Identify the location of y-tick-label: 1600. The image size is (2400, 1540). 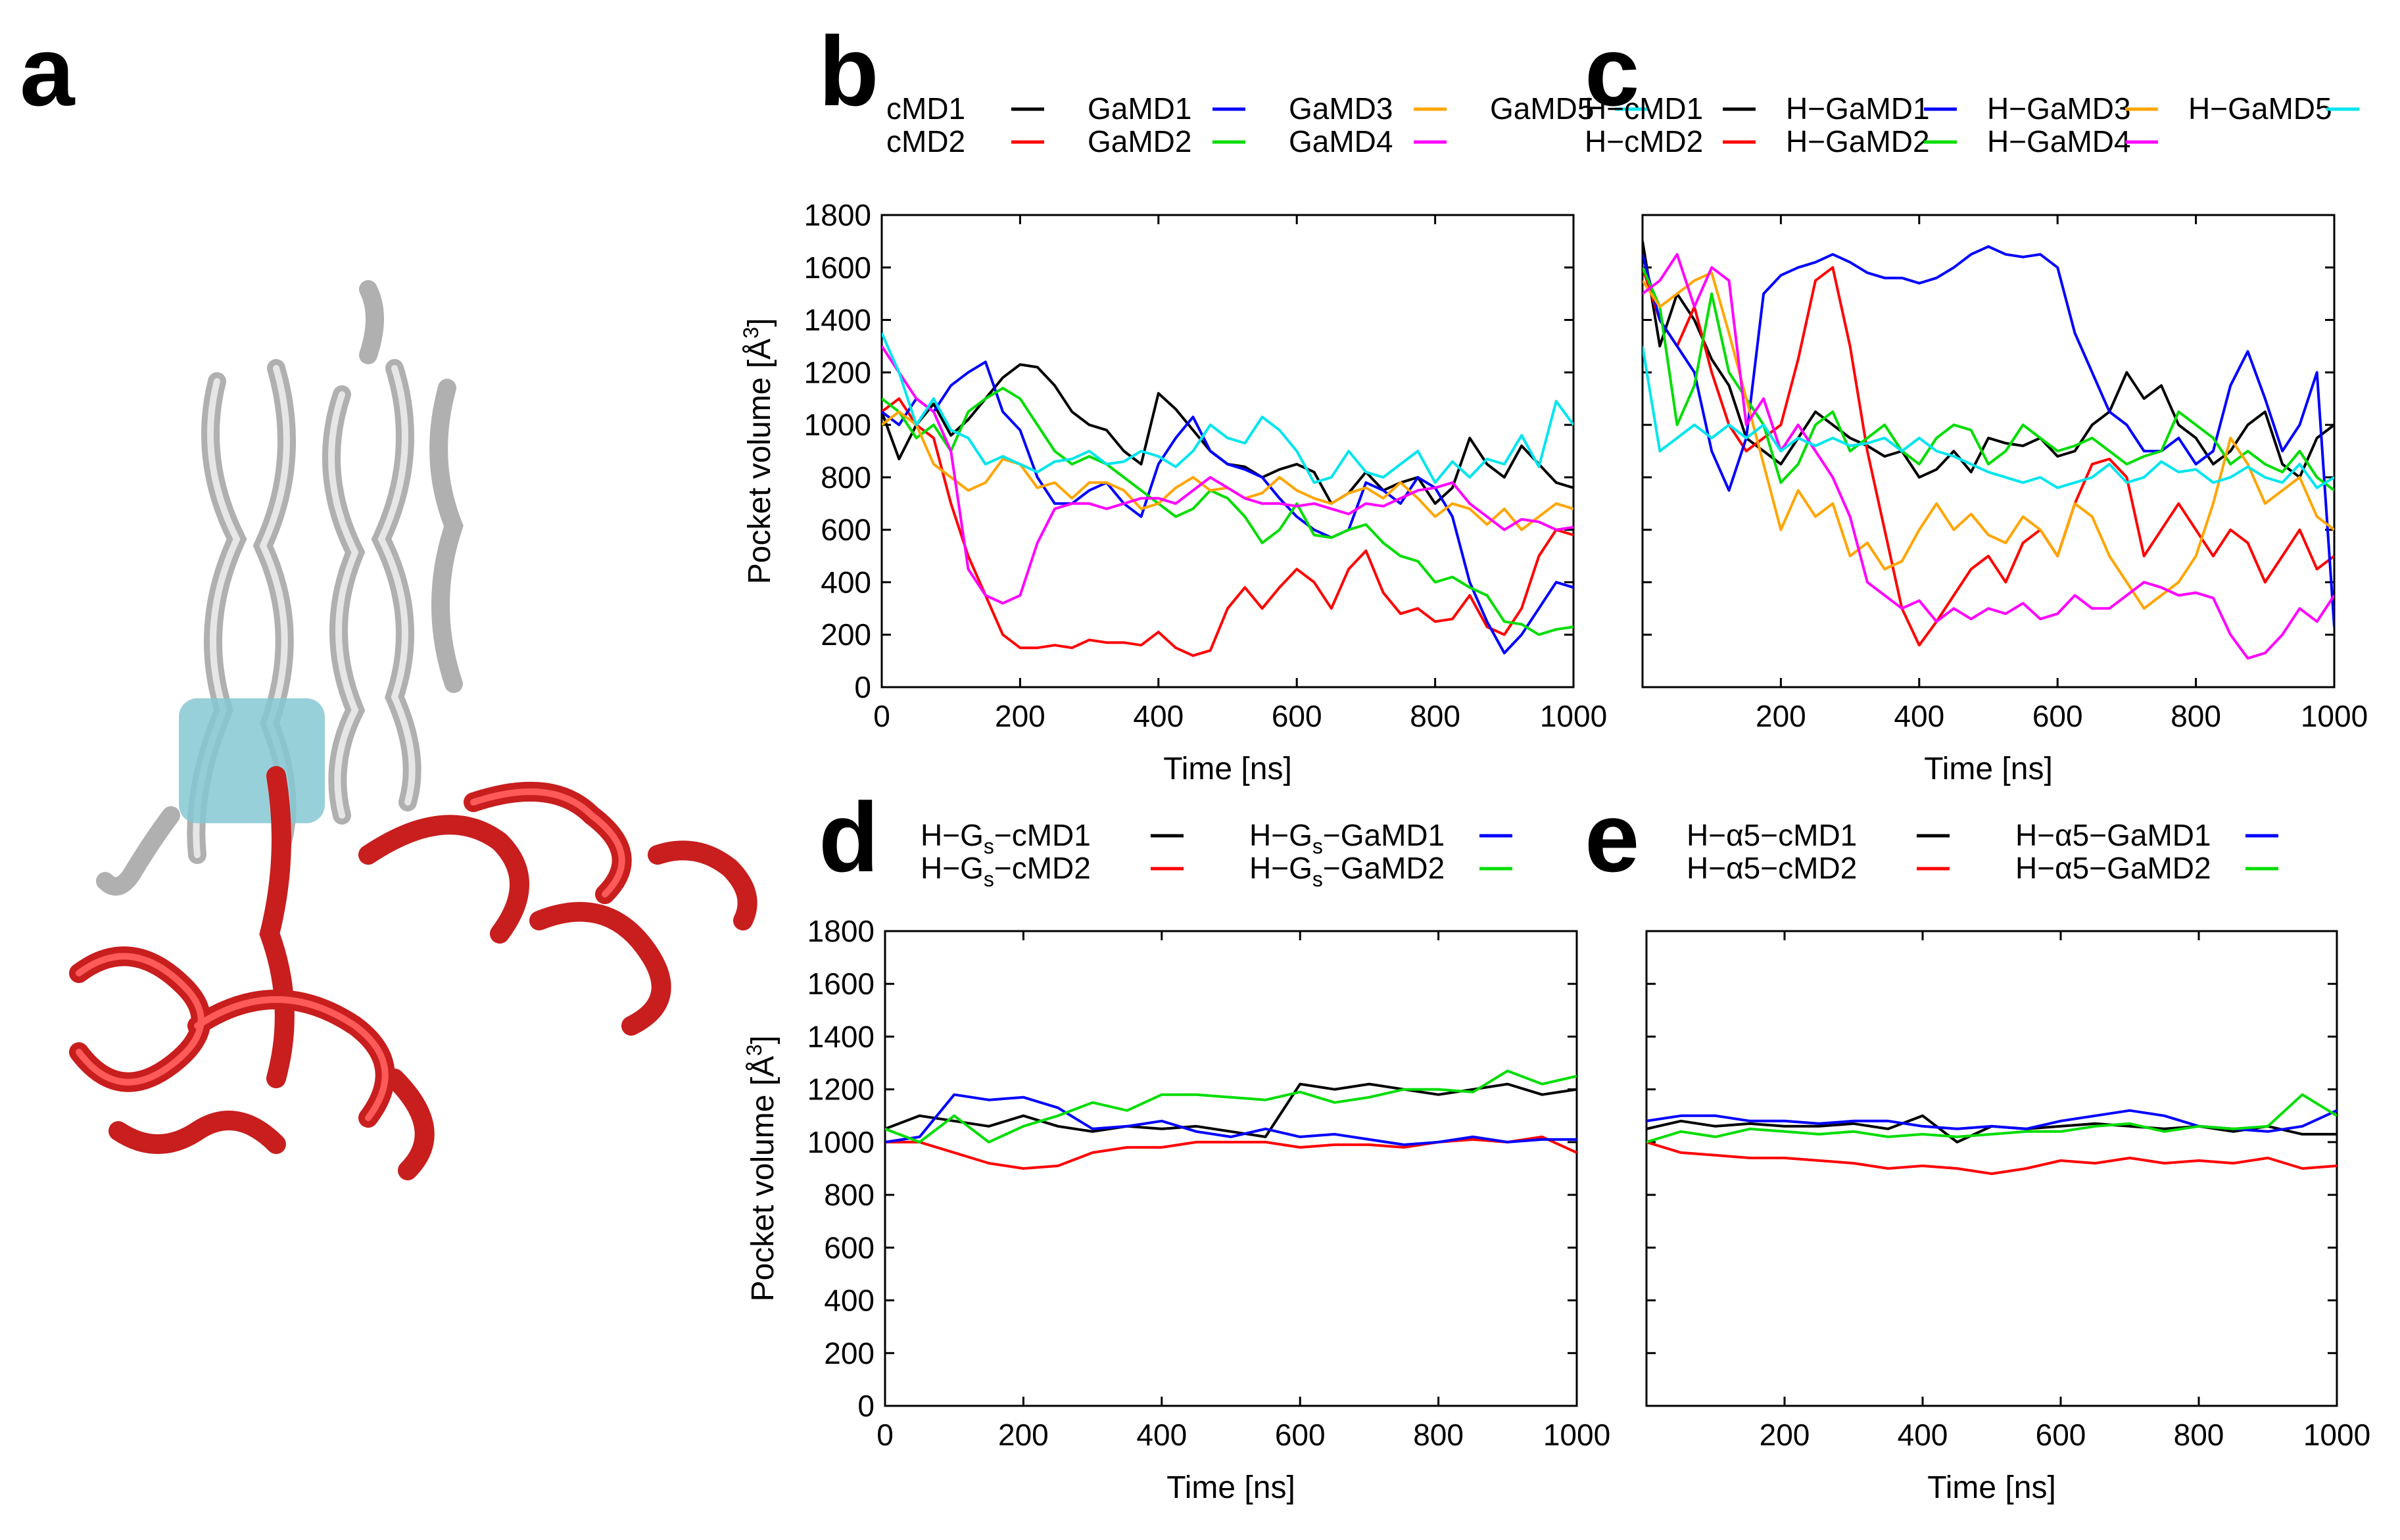
(841, 984).